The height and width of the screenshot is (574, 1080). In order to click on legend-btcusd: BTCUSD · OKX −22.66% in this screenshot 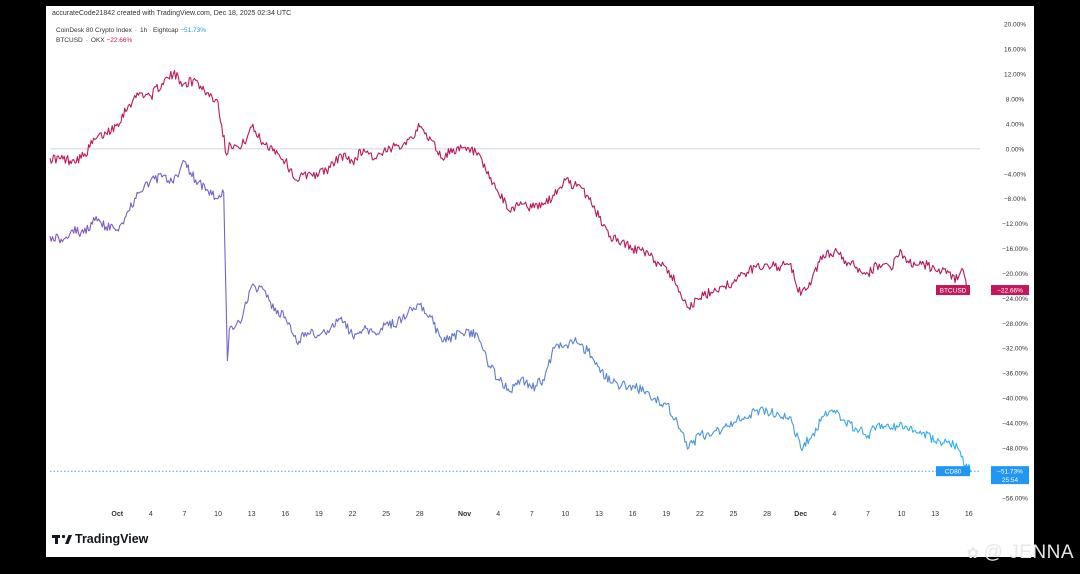, I will do `click(94, 40)`.